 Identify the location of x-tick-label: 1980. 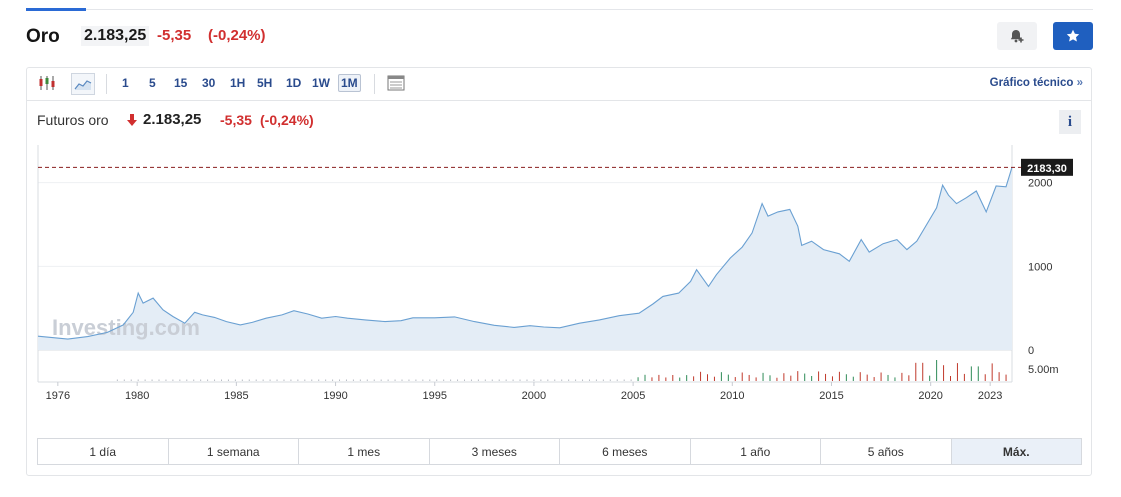
(137, 396).